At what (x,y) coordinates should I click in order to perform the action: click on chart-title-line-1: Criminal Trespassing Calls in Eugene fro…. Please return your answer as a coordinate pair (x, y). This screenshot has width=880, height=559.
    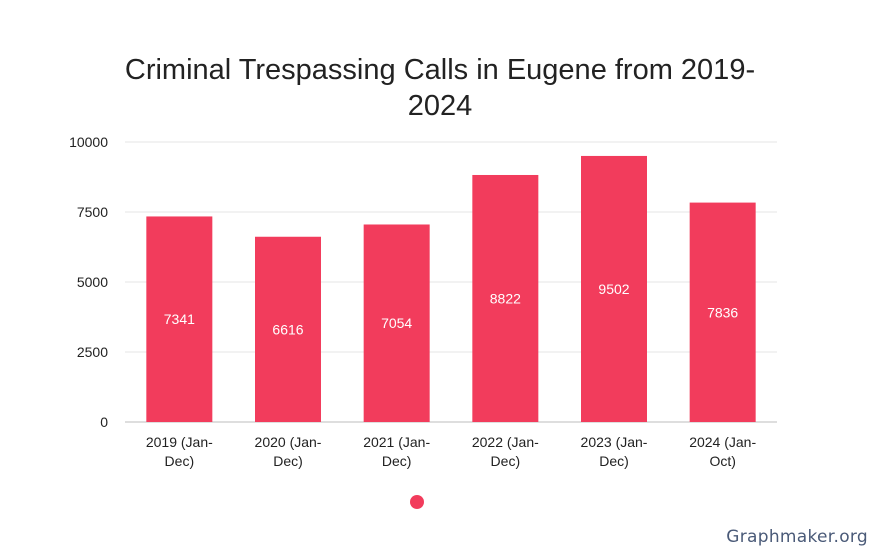
    Looking at the image, I should click on (440, 70).